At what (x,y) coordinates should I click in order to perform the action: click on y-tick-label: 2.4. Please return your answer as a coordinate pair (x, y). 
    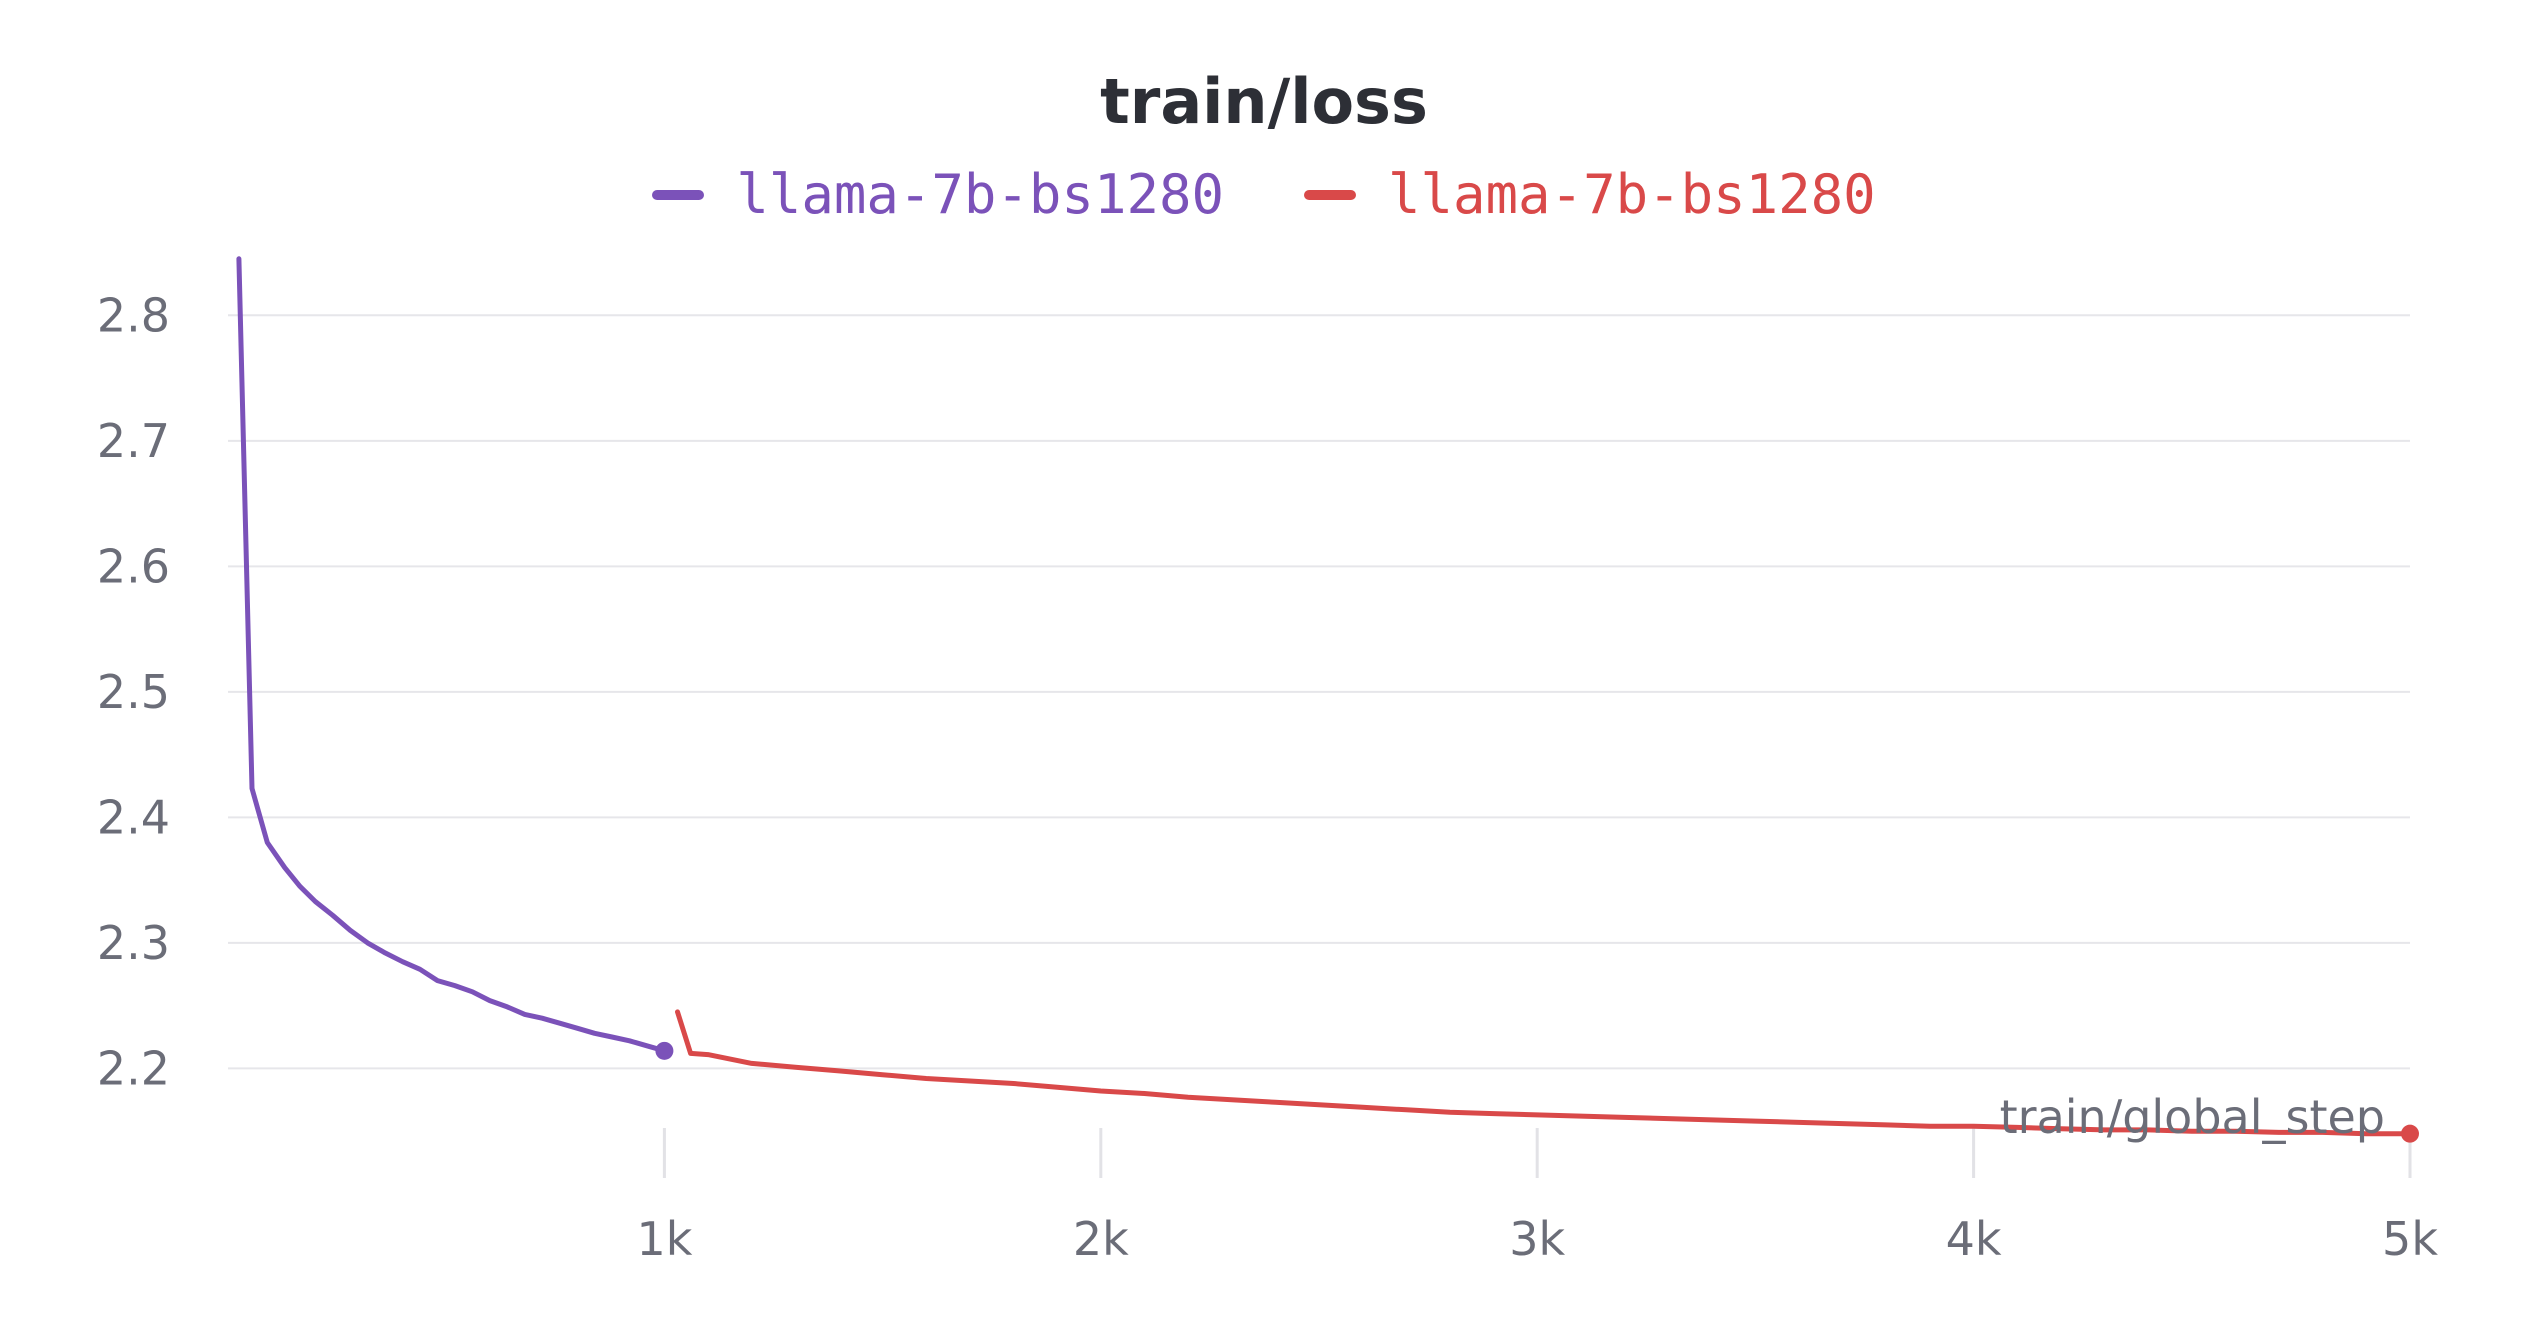
    Looking at the image, I should click on (133, 817).